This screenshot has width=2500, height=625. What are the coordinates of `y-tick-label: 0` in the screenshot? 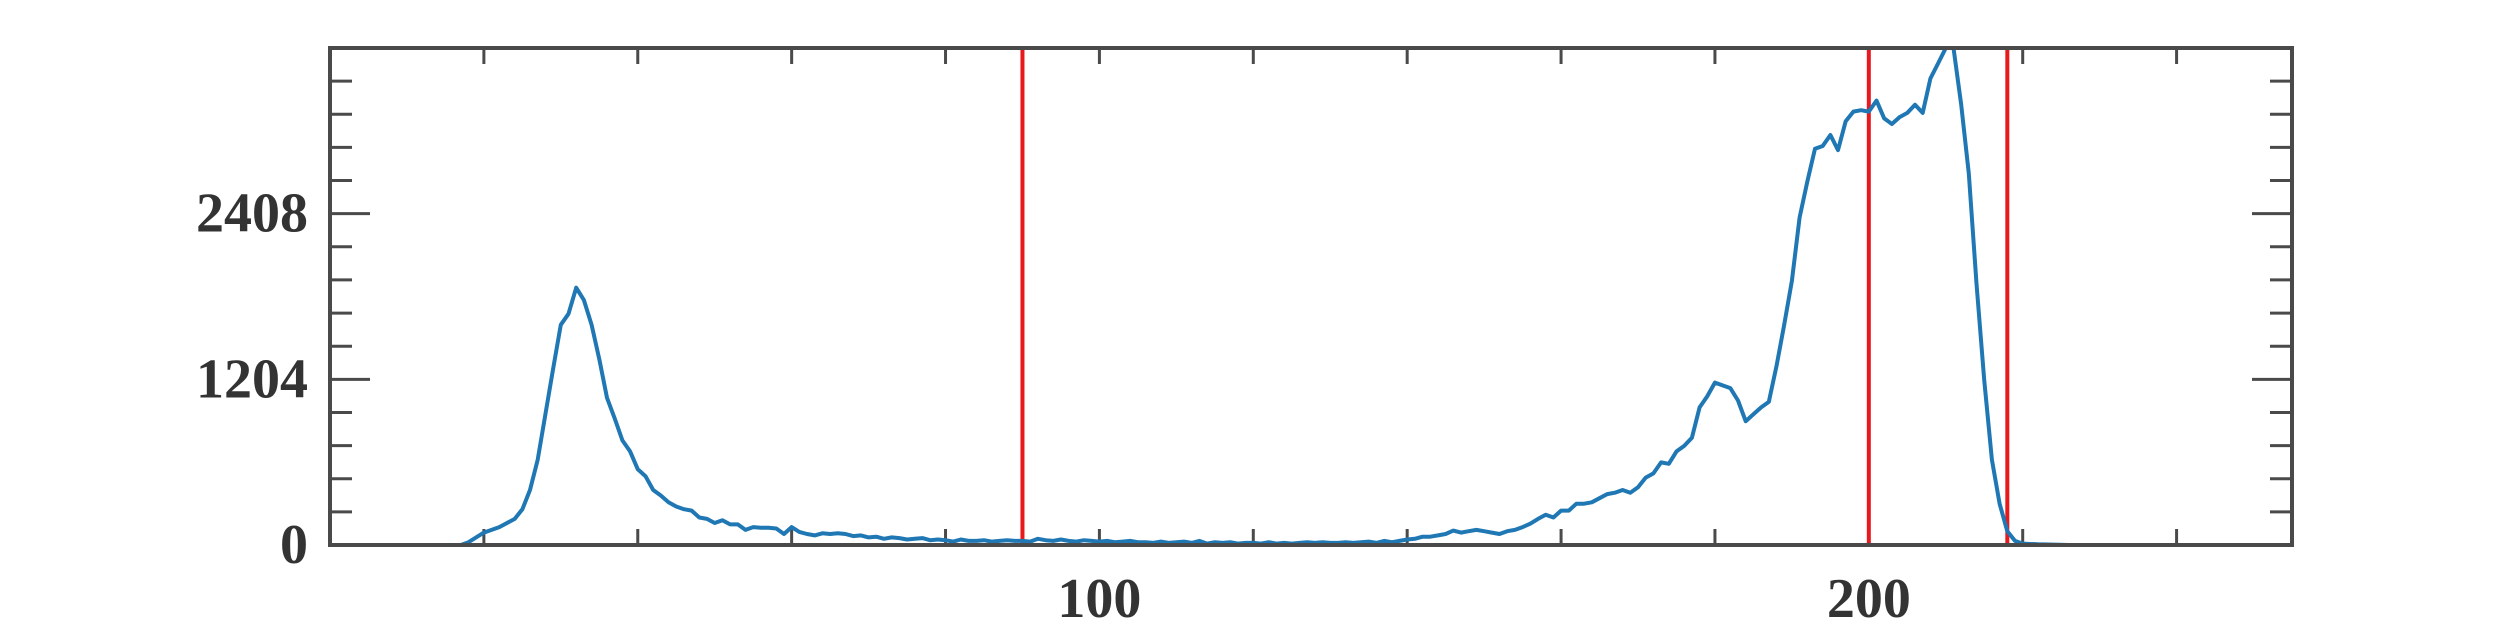 It's located at (294, 545).